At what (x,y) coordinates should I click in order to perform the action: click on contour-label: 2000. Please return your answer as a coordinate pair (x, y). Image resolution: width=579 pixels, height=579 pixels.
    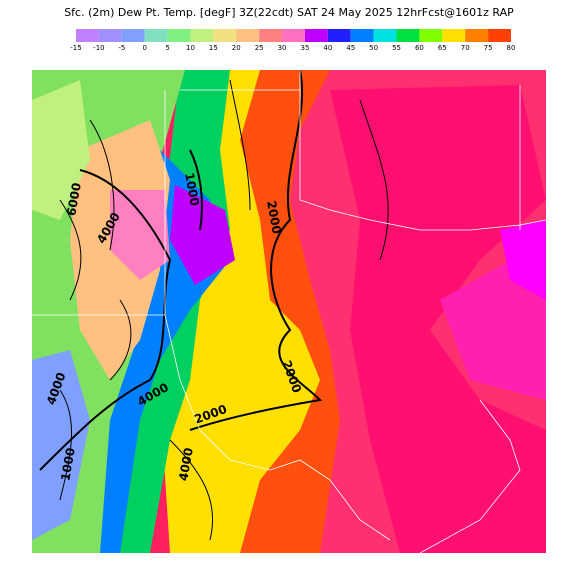
    Looking at the image, I should click on (274, 217).